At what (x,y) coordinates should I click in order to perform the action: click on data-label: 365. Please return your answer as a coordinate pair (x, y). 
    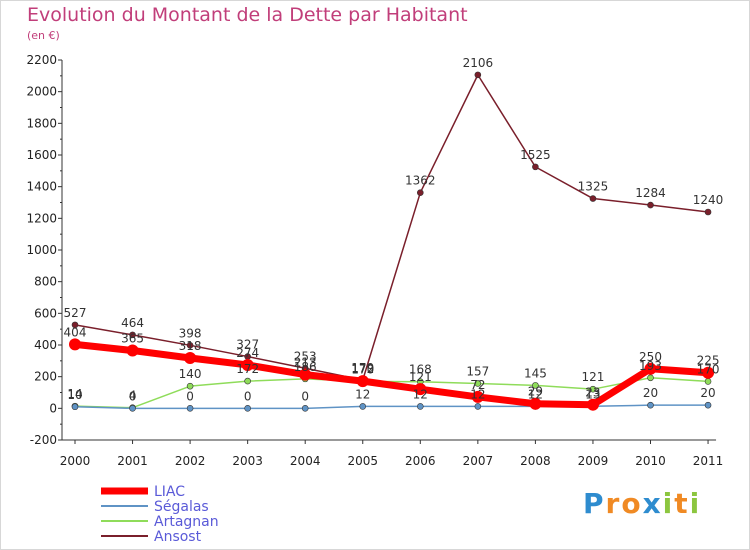
    Looking at the image, I should click on (132, 339).